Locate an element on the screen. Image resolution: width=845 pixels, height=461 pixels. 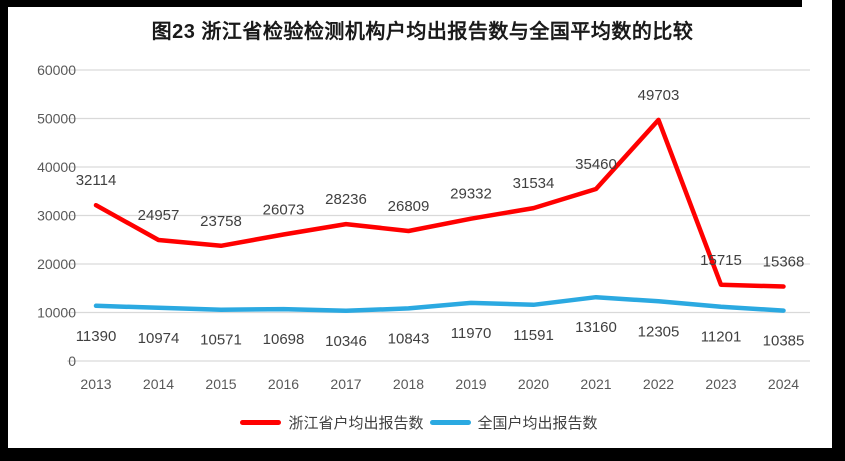
data-label: 10698 is located at coordinates (284, 339).